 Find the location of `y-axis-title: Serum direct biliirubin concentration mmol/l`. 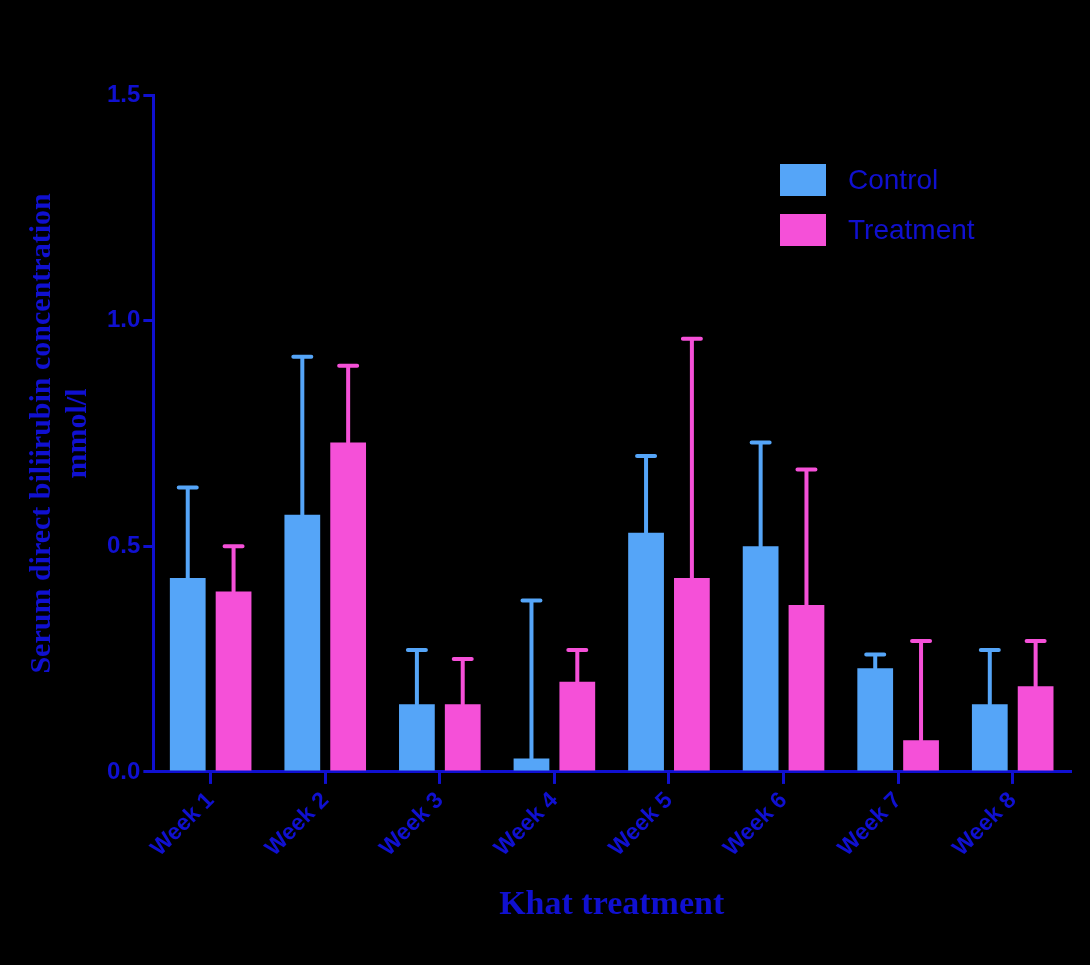

y-axis-title: Serum direct biliirubin concentration mmol/l is located at coordinates (57, 433).